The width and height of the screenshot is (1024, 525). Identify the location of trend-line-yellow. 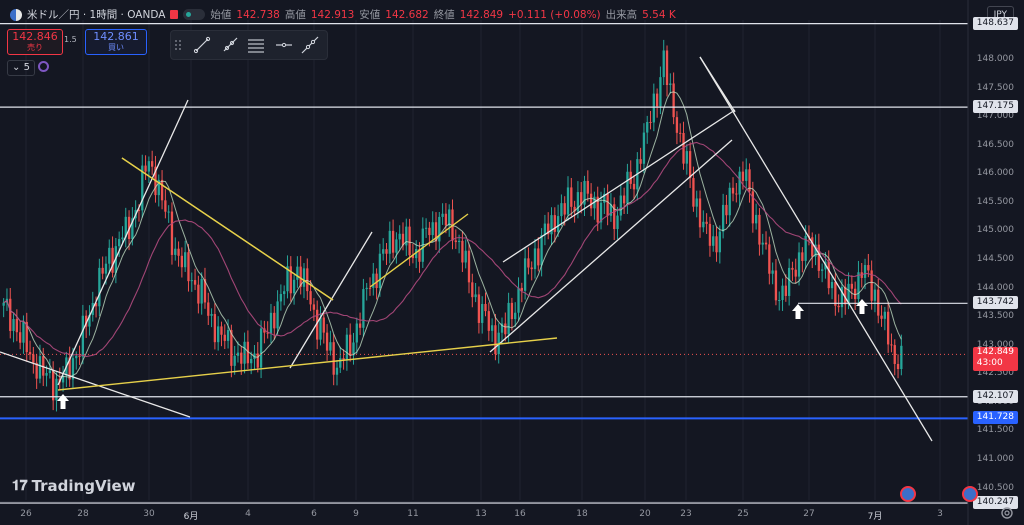
(307, 364).